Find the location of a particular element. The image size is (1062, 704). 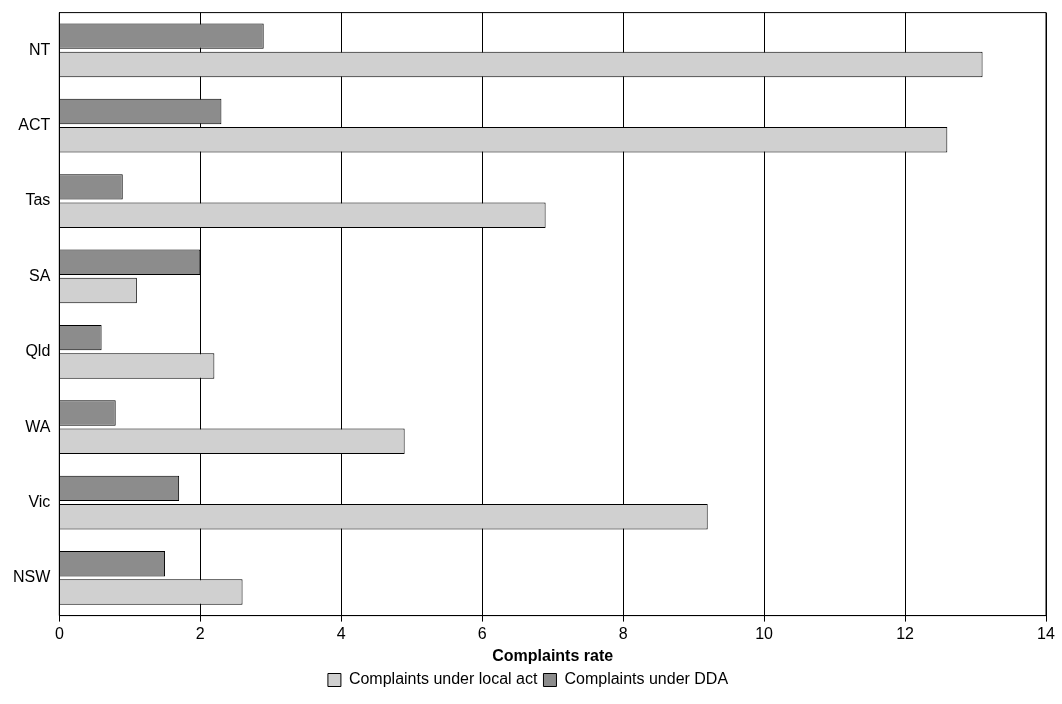

legend-label: Complaints under DDA is located at coordinates (646, 679).